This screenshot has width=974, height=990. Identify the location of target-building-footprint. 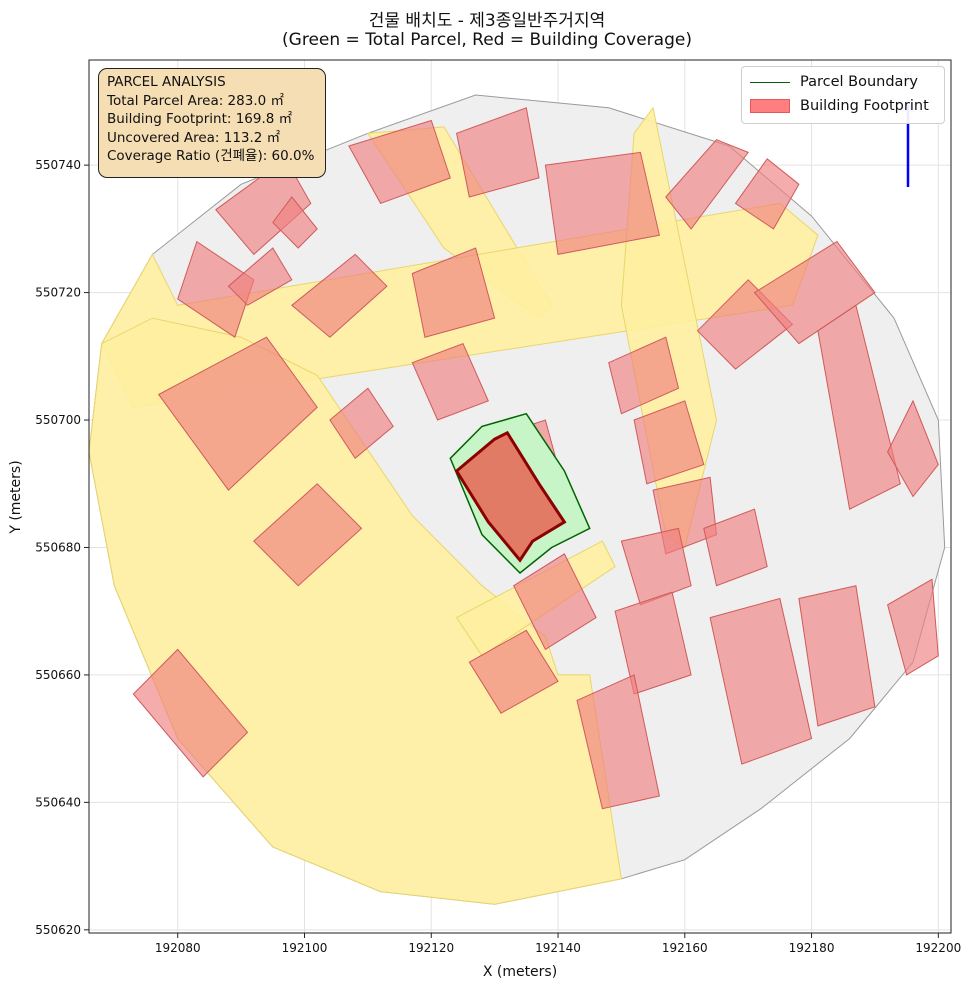
(510, 496).